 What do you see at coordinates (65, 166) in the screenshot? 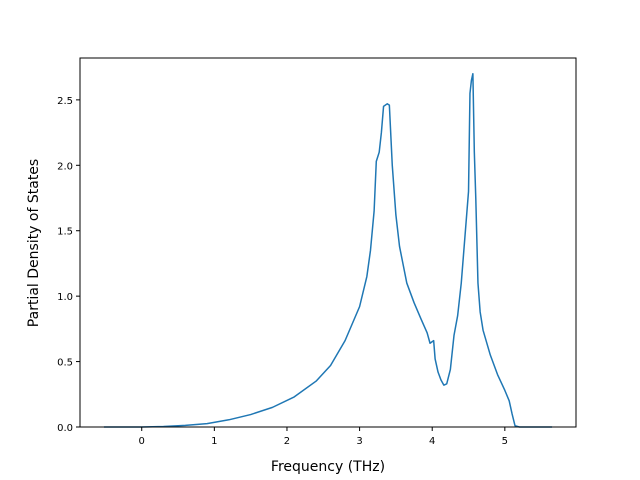
I see `y-tick-label: 2.0` at bounding box center [65, 166].